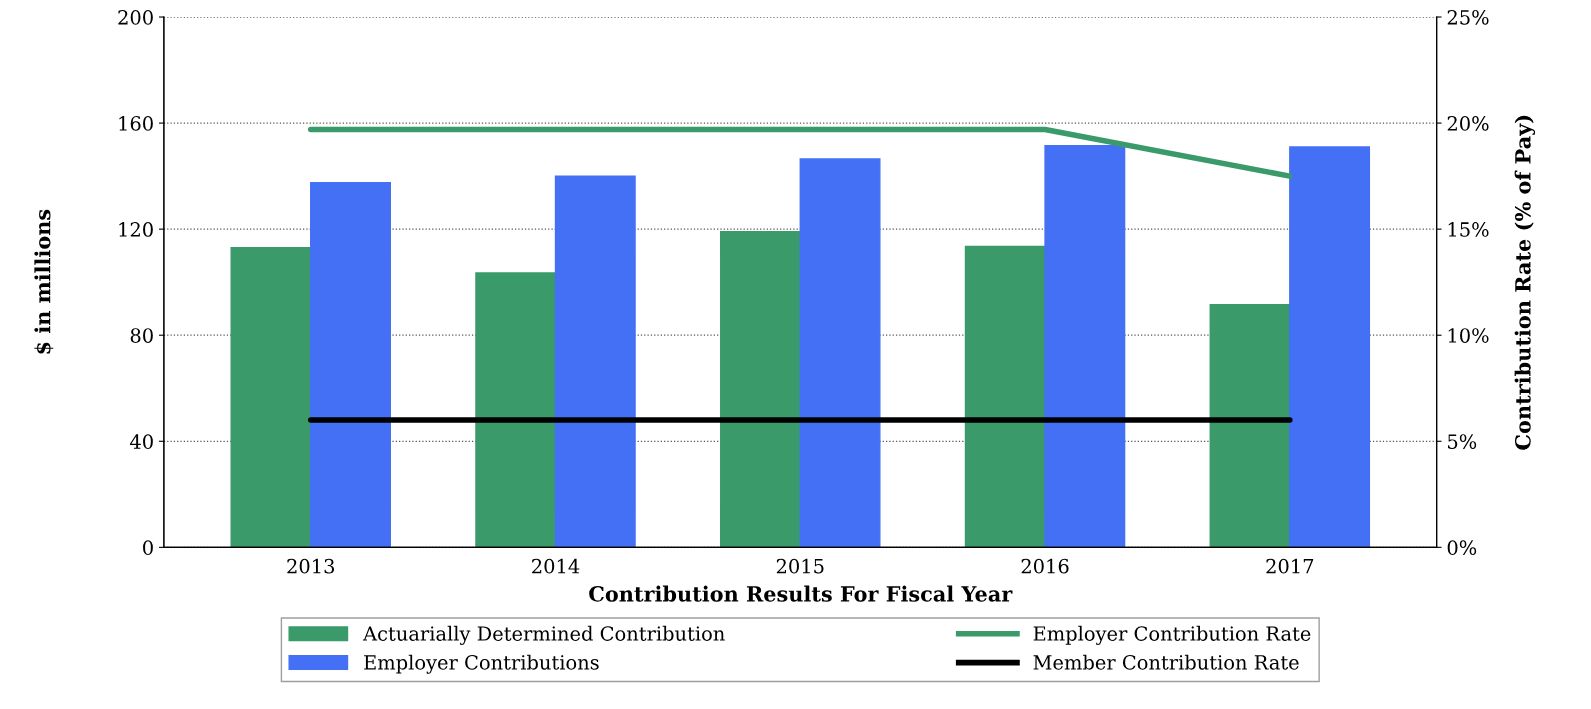 The image size is (1591, 709). Describe the element at coordinates (44, 281) in the screenshot. I see `y-axis-title: $ in millions` at that location.